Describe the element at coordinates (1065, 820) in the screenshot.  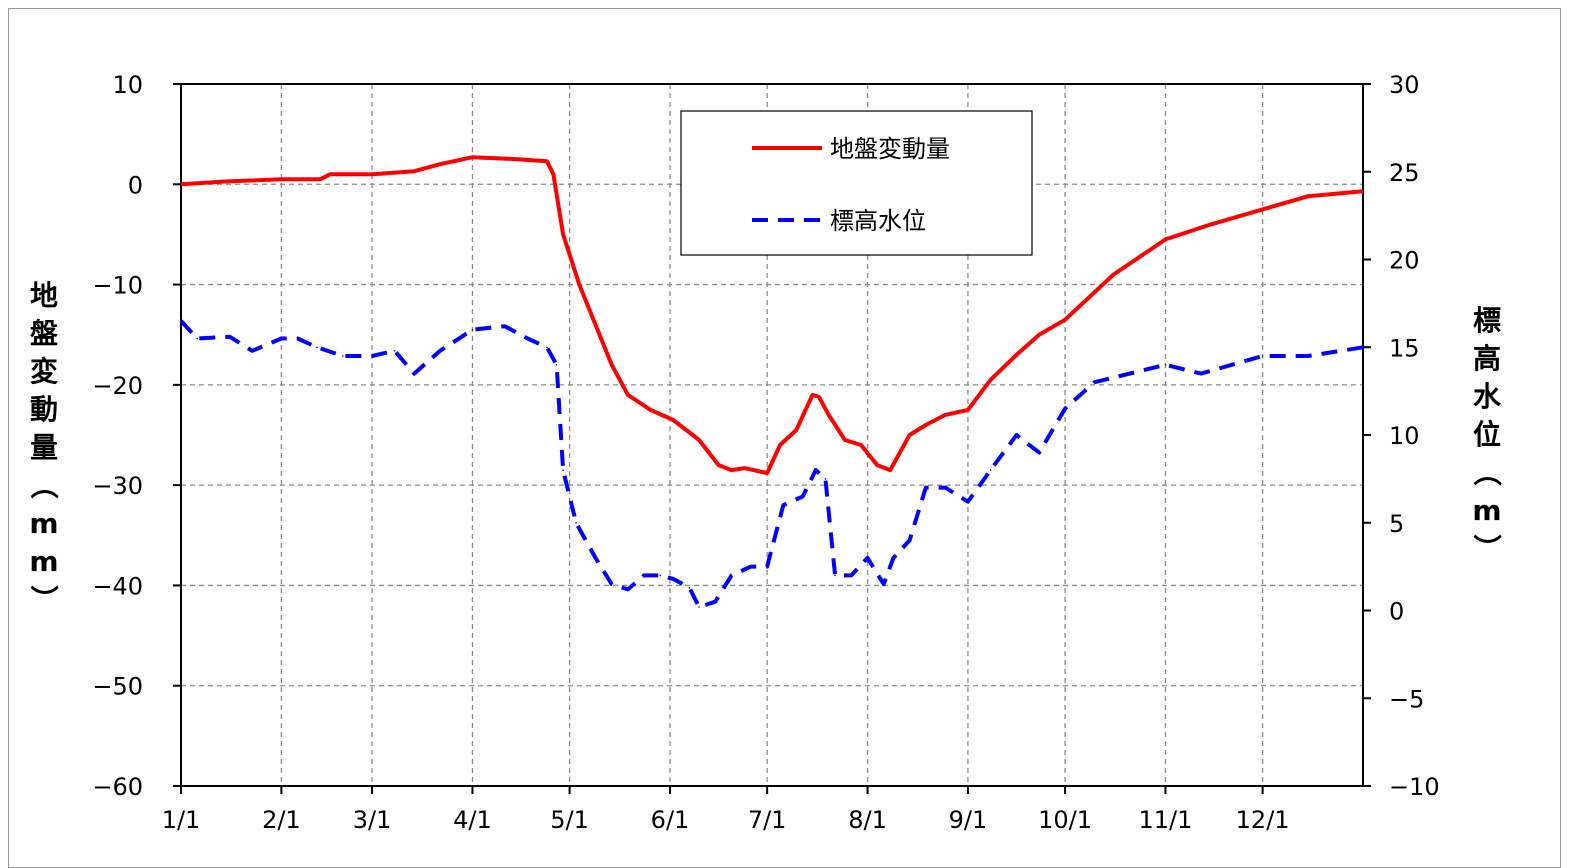
I see `x-tick-label: 10/1` at that location.